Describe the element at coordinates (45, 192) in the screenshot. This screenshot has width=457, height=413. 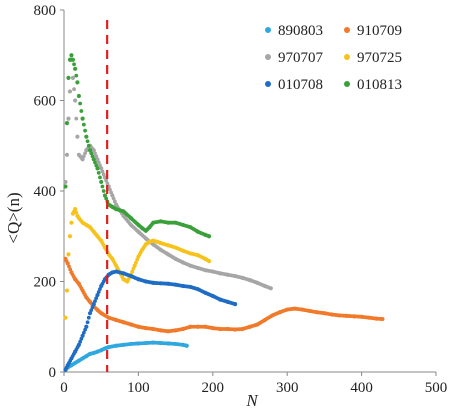
I see `y-tick-label: 400` at that location.